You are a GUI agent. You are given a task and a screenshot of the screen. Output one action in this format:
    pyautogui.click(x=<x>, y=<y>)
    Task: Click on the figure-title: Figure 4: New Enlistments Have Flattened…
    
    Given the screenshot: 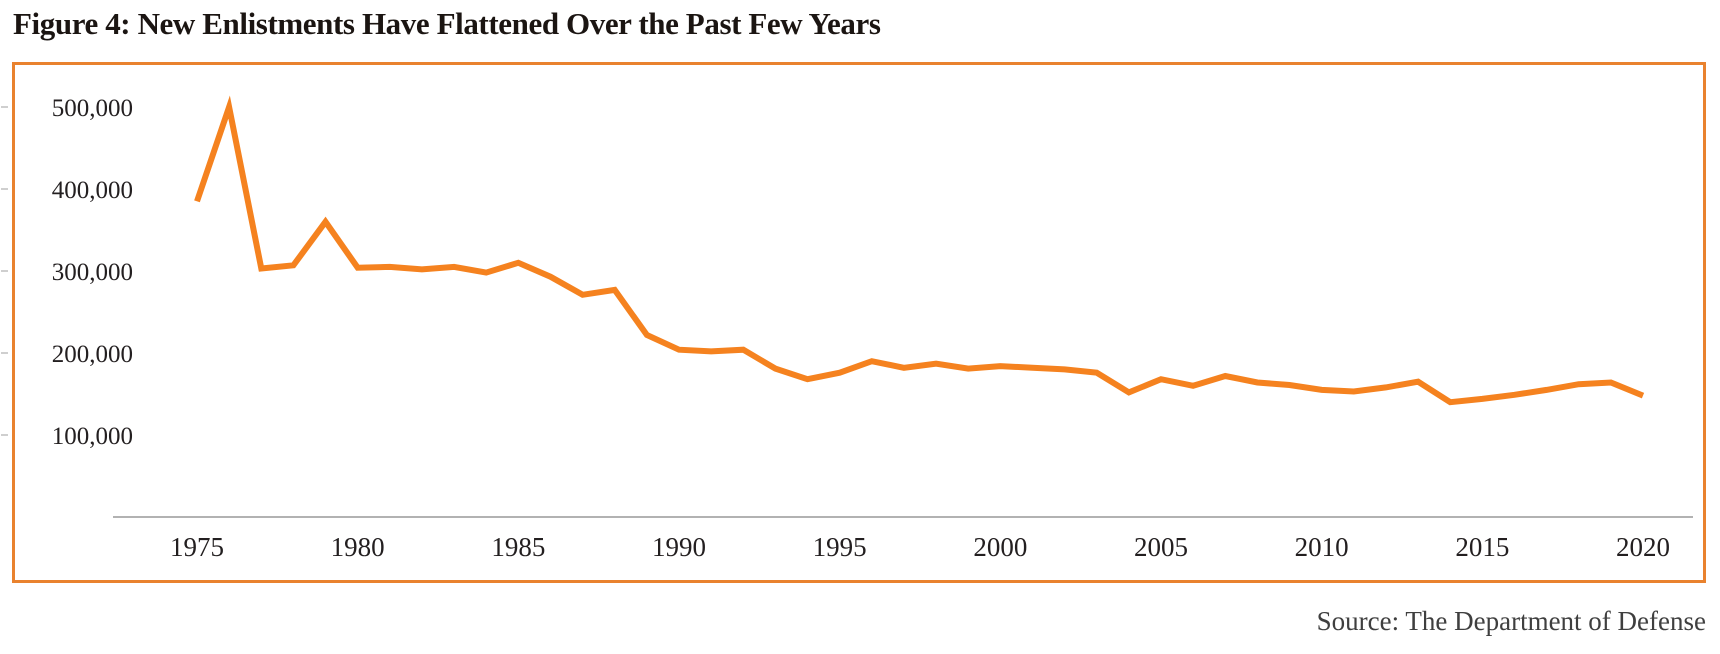 What is the action you would take?
    pyautogui.click(x=447, y=23)
    